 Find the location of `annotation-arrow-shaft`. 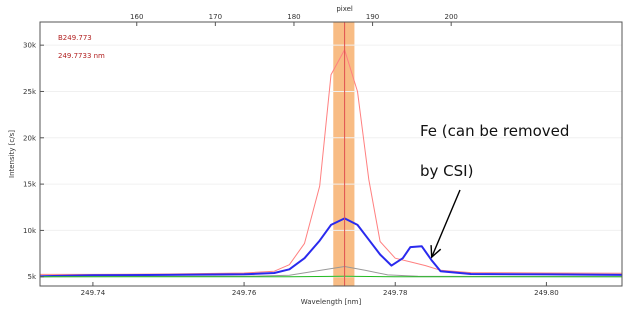

annotation-arrow-shaft is located at coordinates (446, 223).